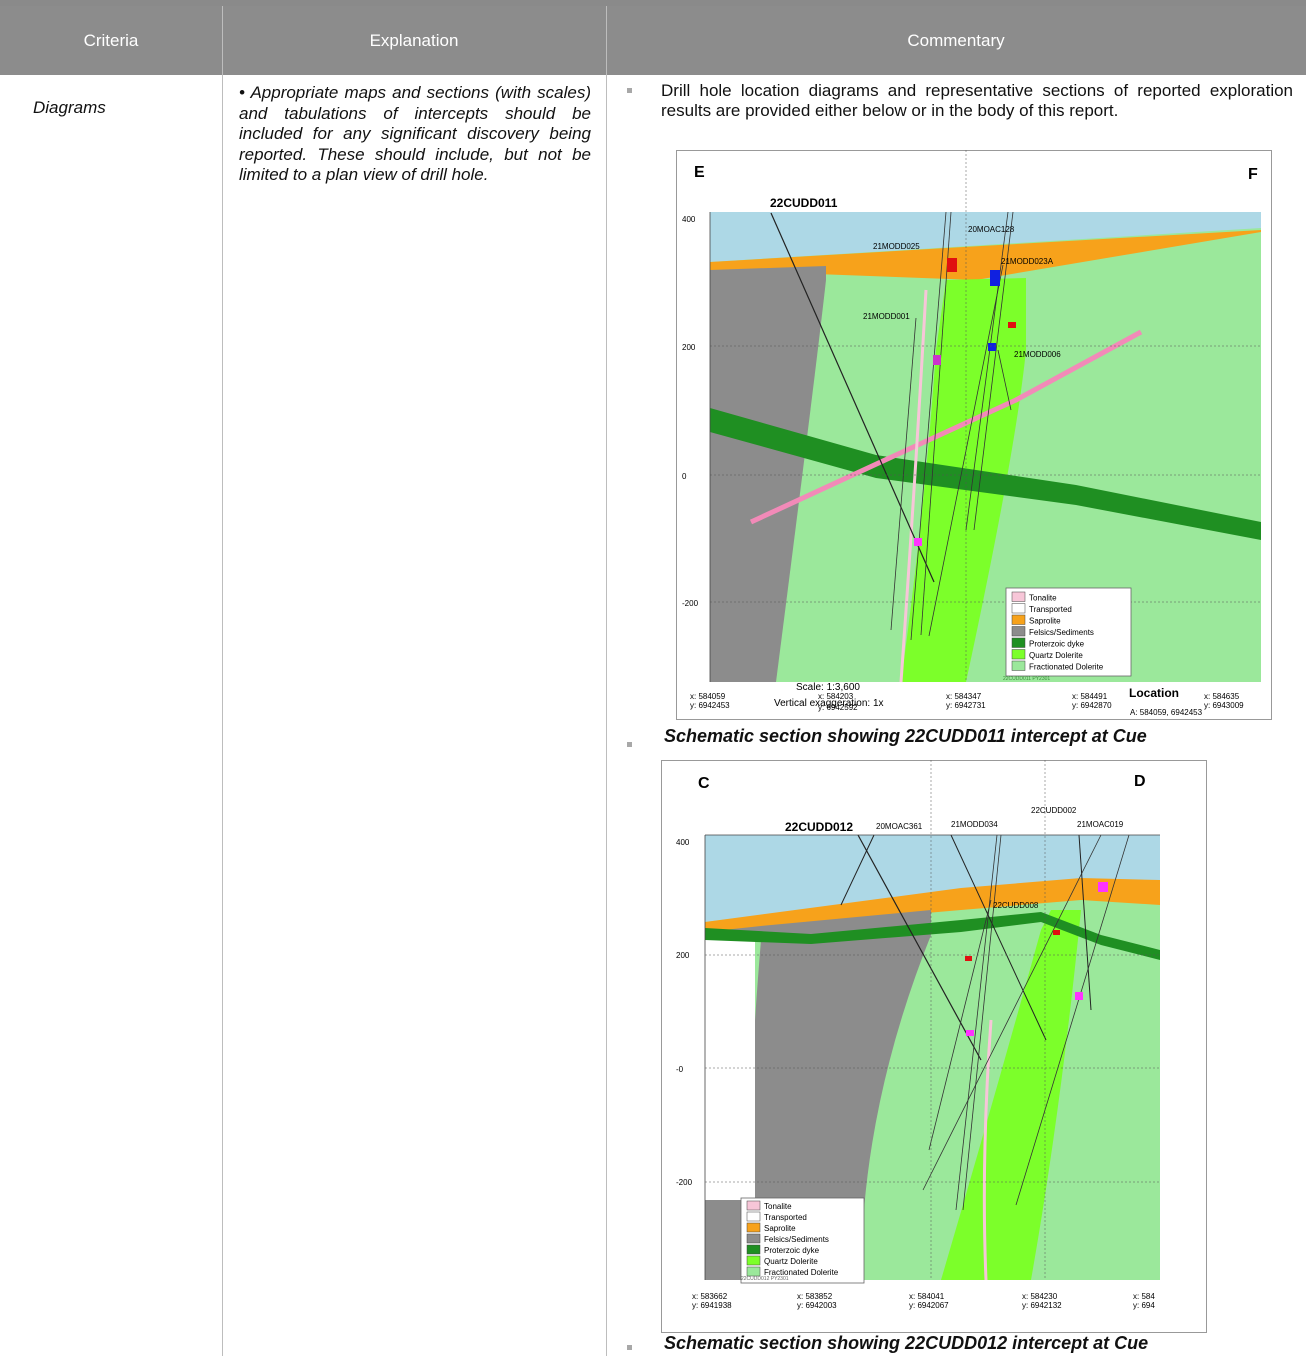  Describe the element at coordinates (956, 40) in the screenshot. I see `header-commentary: Commentary` at that location.